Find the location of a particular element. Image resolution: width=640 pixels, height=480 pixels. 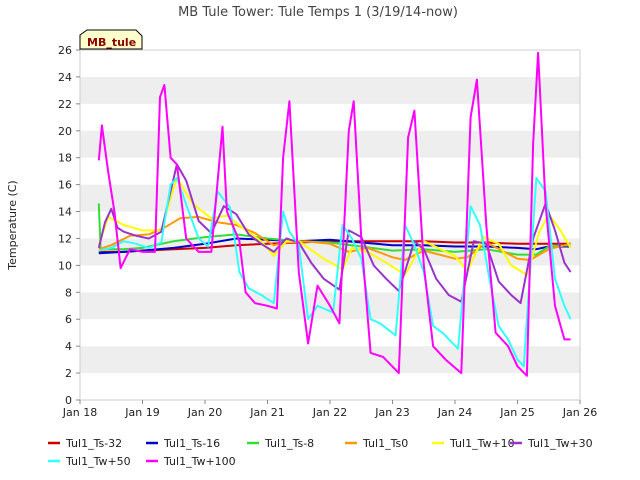

y-tick-label: 18 is located at coordinates (65, 158).